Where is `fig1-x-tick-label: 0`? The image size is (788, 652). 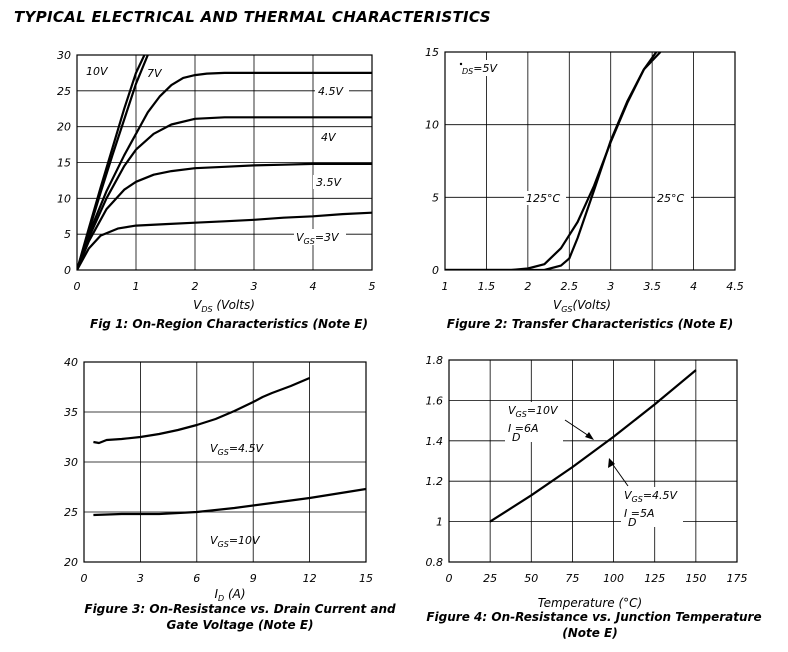
fig1-x-tick-label: 0 is located at coordinates (77, 286).